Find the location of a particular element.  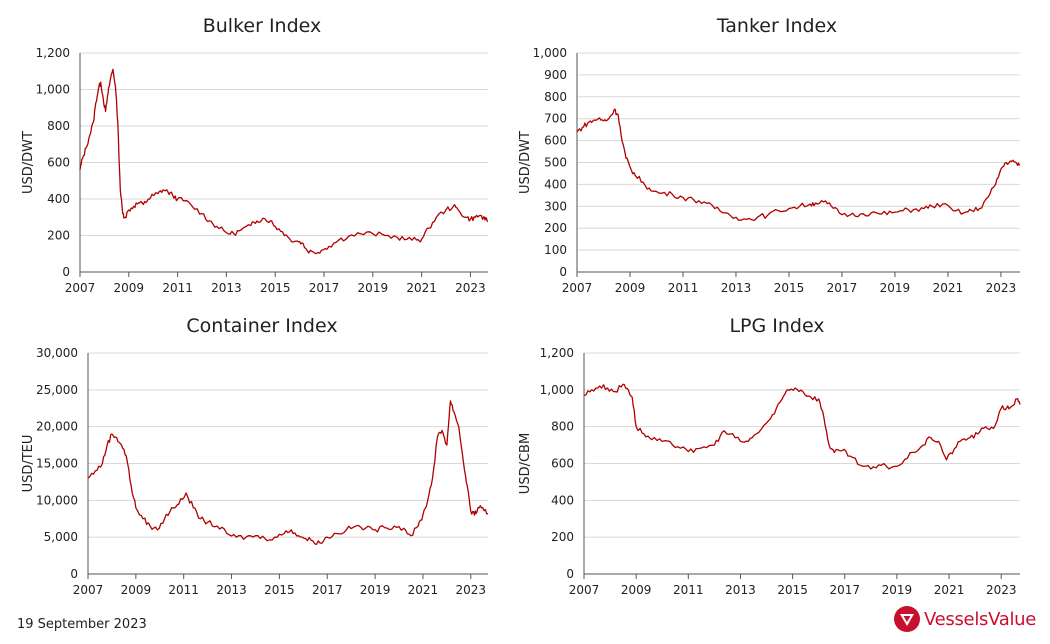

container-xtick-label: 2019 is located at coordinates (375, 590).